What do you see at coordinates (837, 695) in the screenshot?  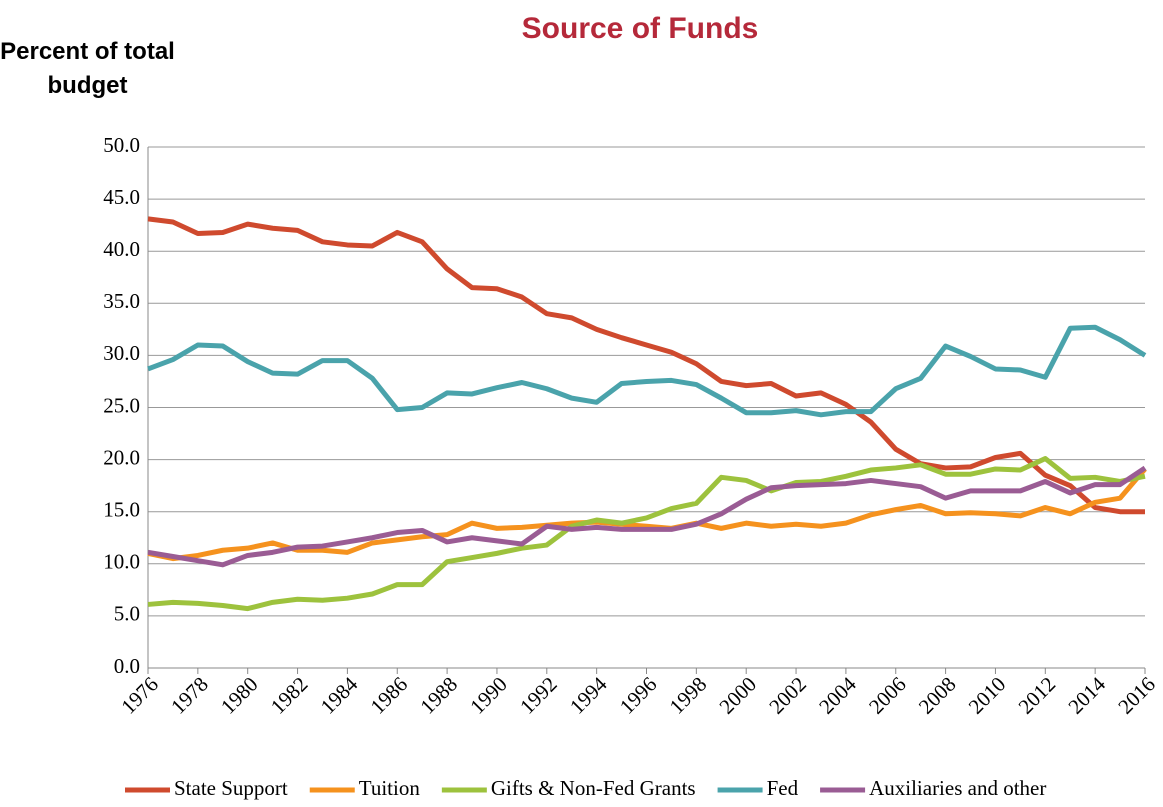 I see `x-tick-label: 2004` at bounding box center [837, 695].